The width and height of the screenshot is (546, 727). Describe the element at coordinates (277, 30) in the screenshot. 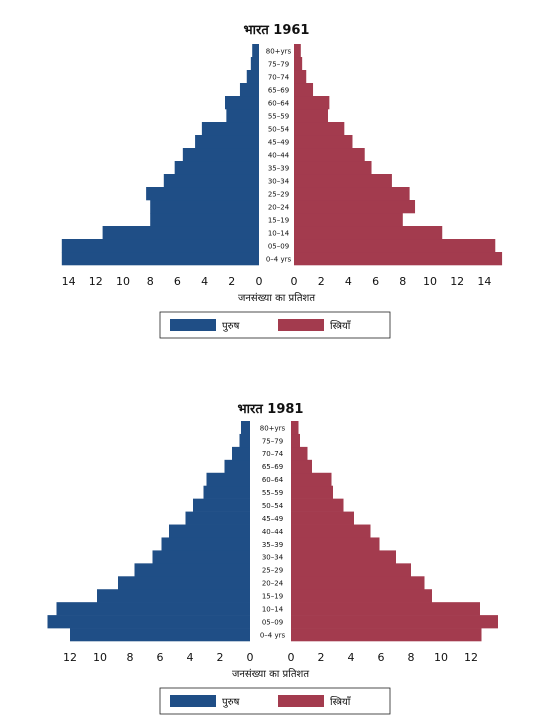

I see `chart-title: भारत 1961` at that location.